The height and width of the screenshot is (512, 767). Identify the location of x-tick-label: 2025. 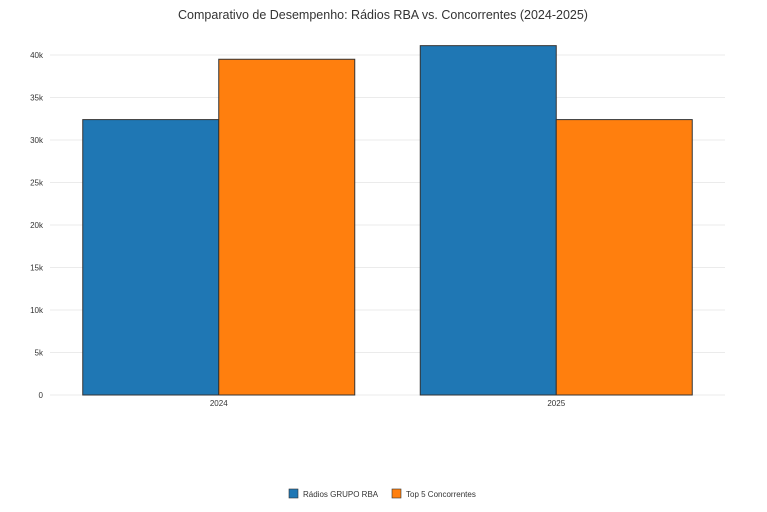
(556, 403).